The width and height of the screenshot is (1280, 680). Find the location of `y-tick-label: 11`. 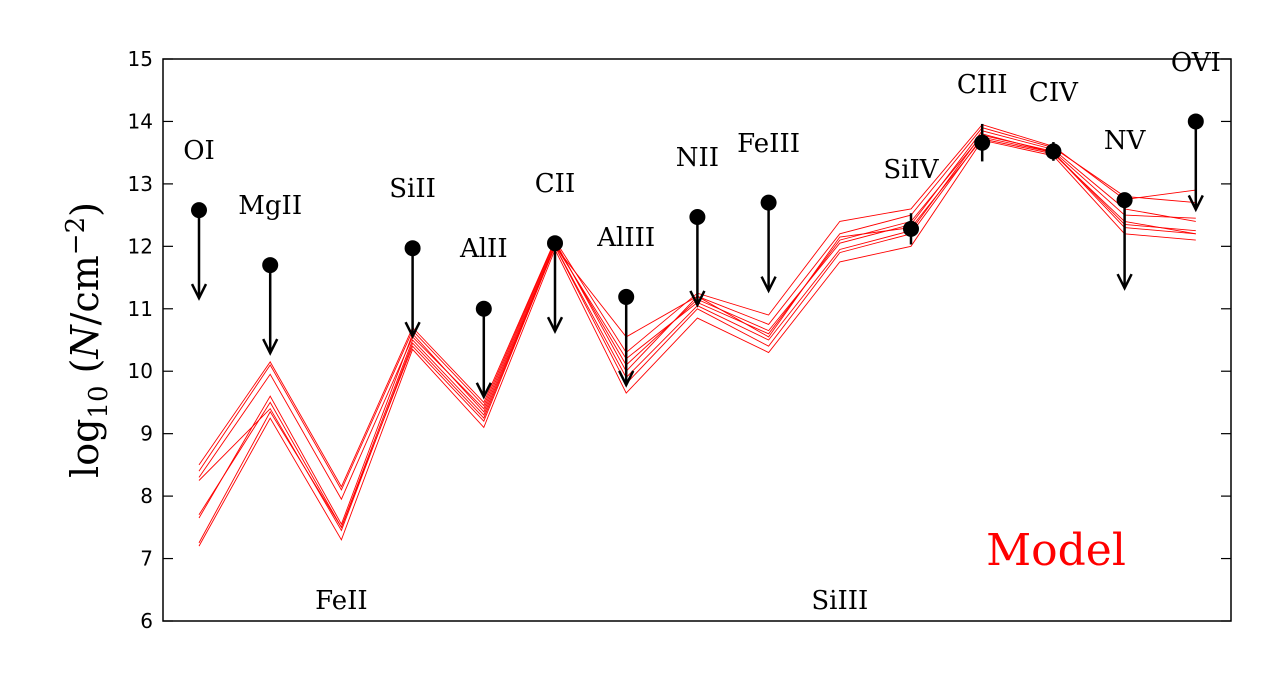

y-tick-label: 11 is located at coordinates (140, 309).